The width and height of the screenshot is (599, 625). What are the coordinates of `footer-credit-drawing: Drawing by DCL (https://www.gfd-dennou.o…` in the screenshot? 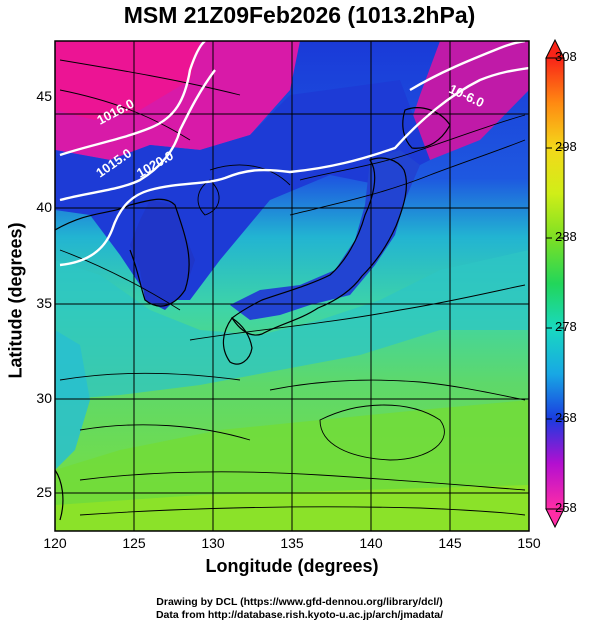 It's located at (299, 602).